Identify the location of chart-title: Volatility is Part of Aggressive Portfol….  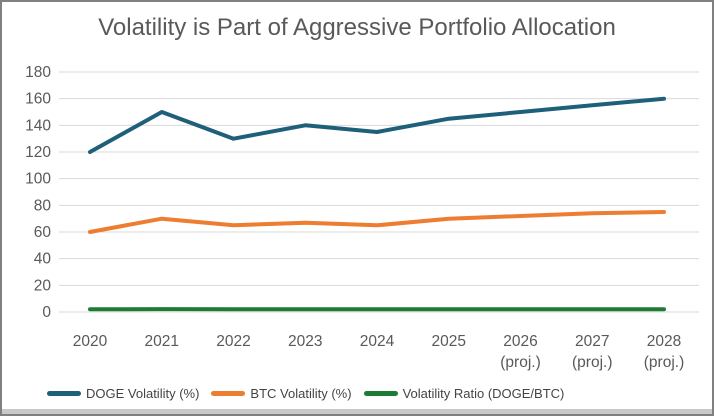
(357, 27).